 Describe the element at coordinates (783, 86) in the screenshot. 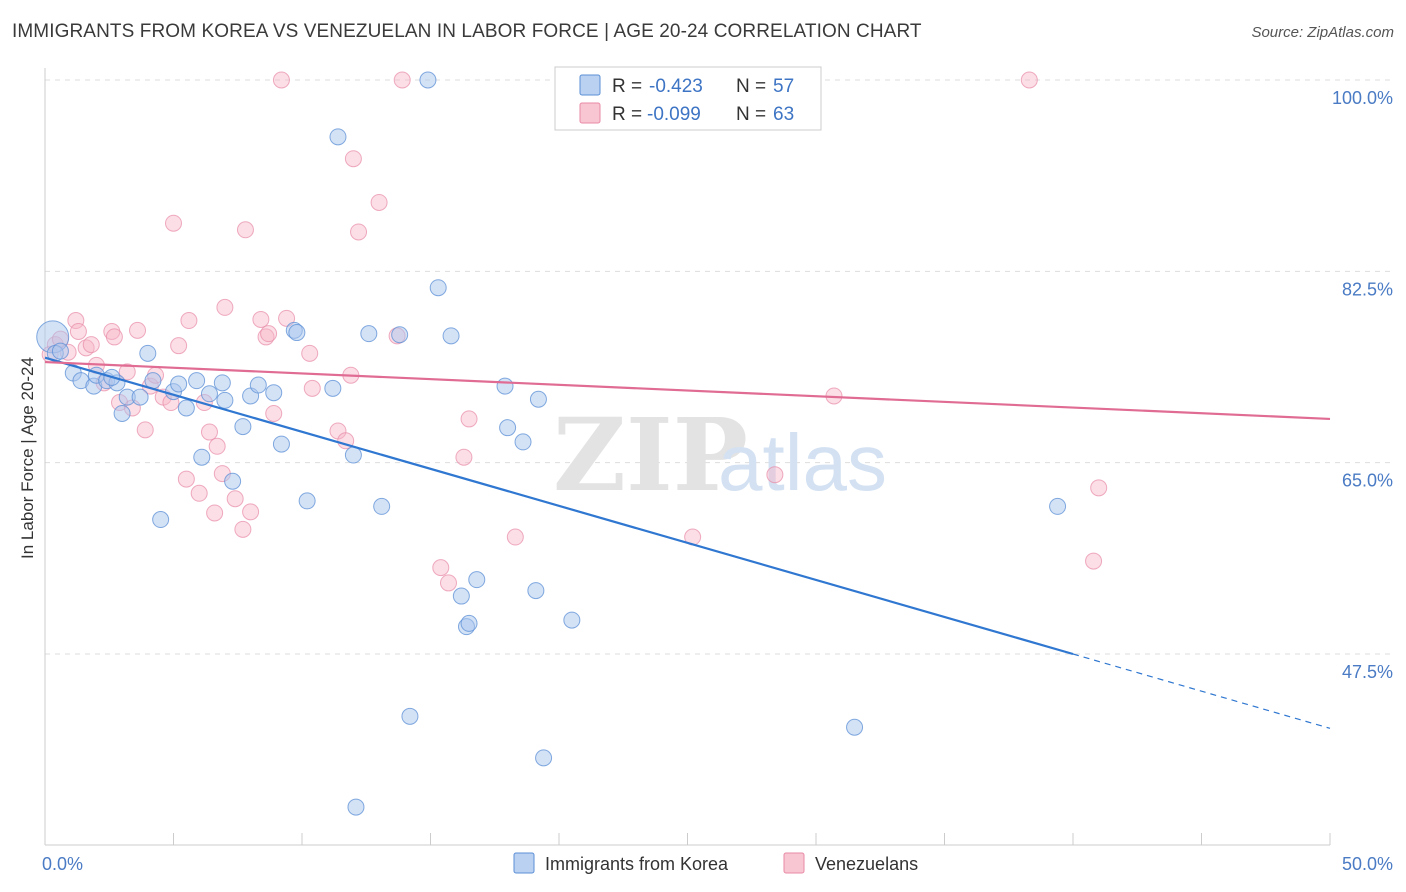

I see `stats-n-value-korea: 57` at that location.